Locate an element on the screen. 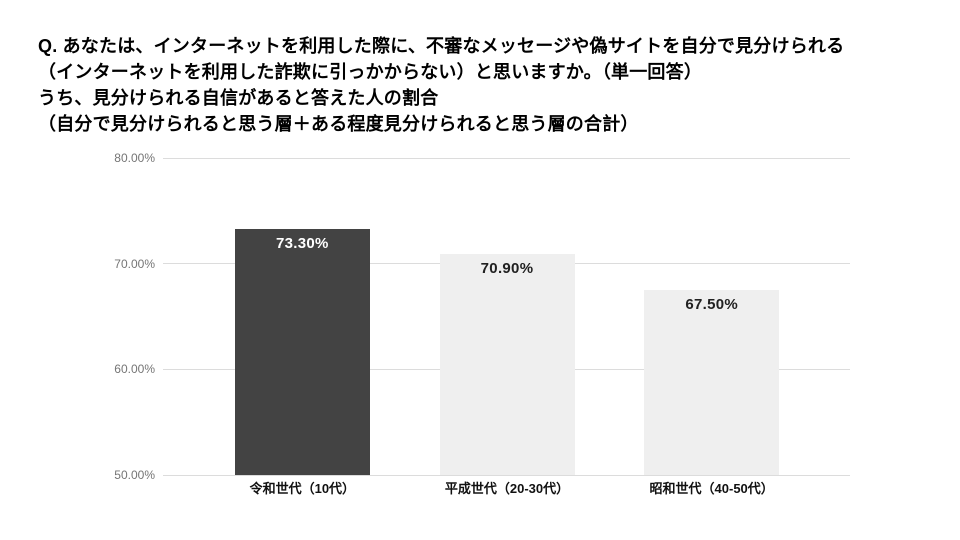  title-line-3: うち、見分けられる自信があると答えた人の割合 is located at coordinates (238, 98).